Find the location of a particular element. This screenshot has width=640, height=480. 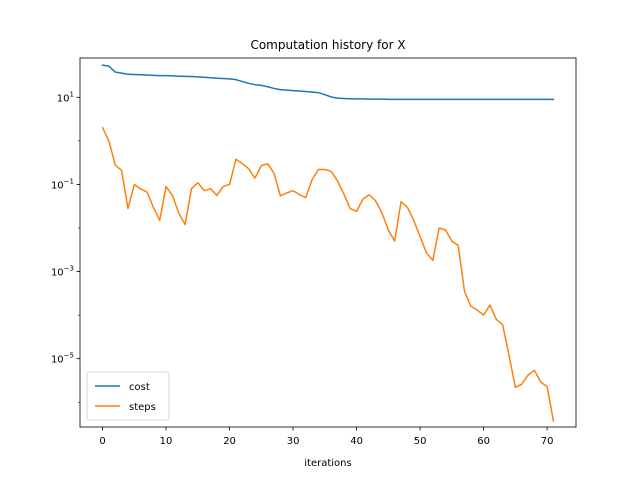

x-axis: 0 10 20 30 40 50 60 70 is located at coordinates (326, 437).